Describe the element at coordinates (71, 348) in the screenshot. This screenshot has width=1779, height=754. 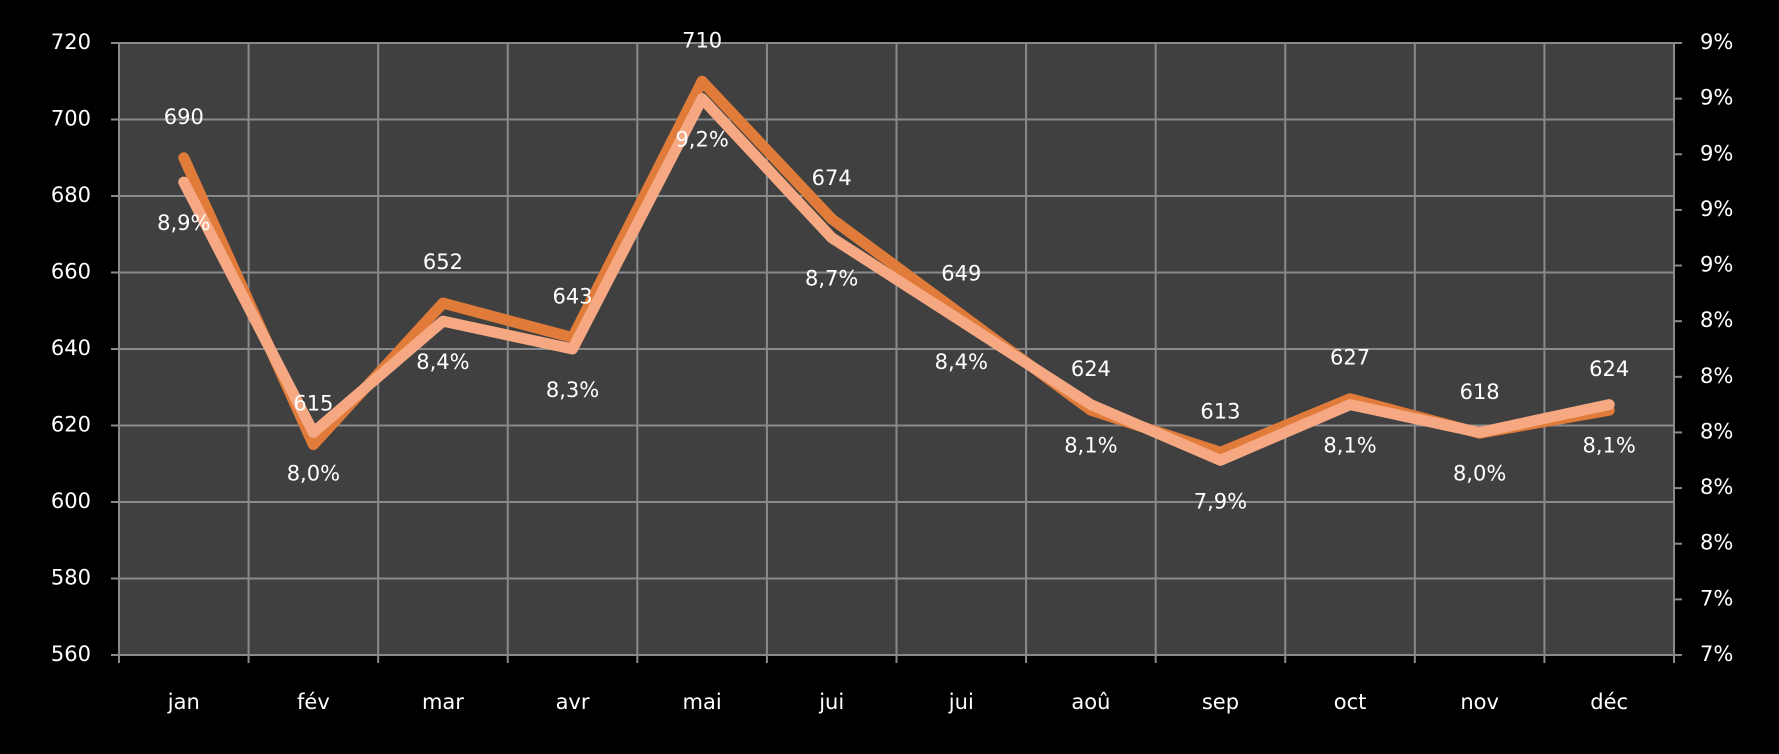
I see `y-tick-label: 640` at that location.